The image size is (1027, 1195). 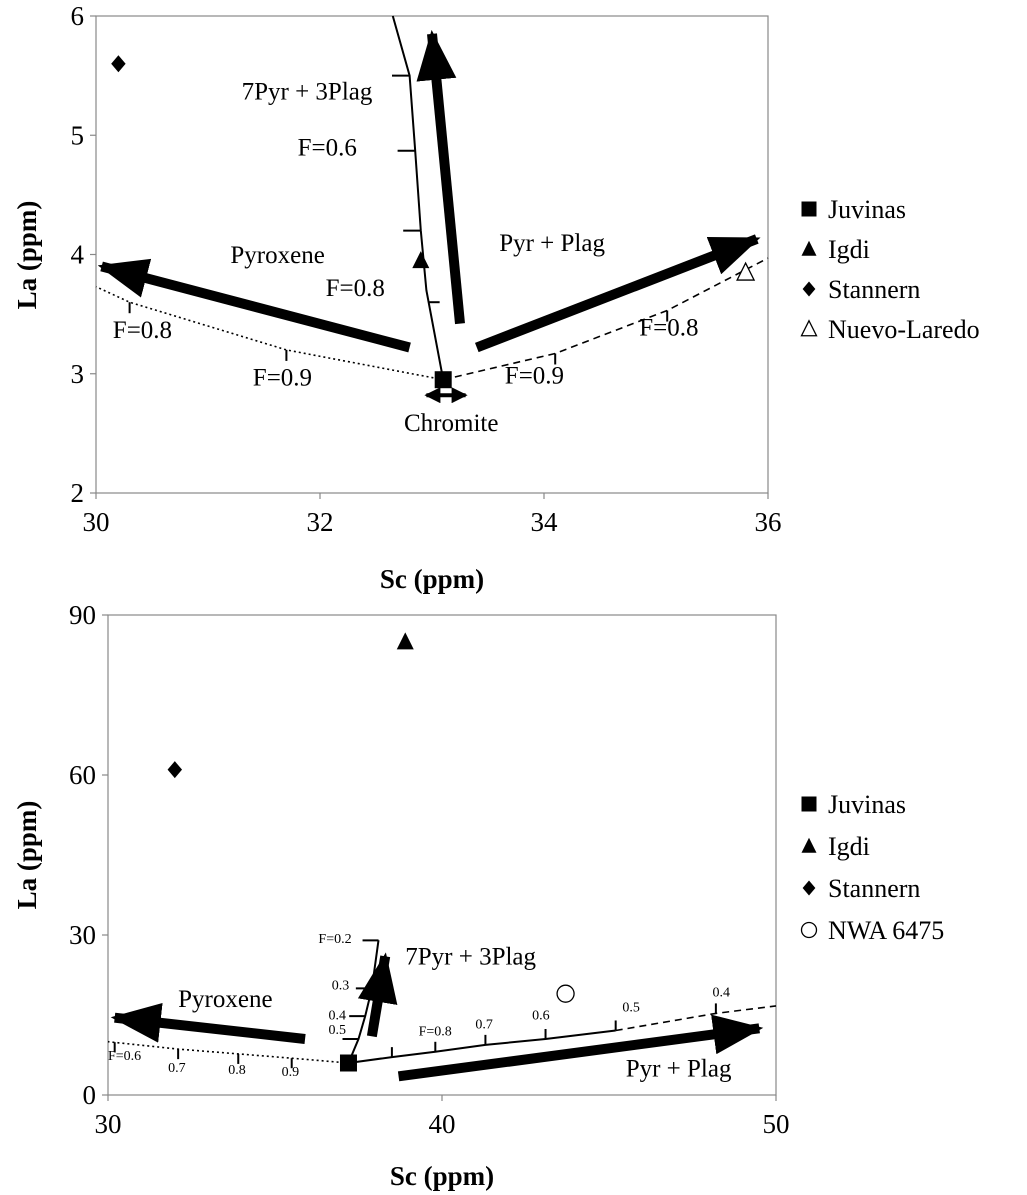 I want to click on annotation-0-8: 0.8, so click(x=237, y=1070).